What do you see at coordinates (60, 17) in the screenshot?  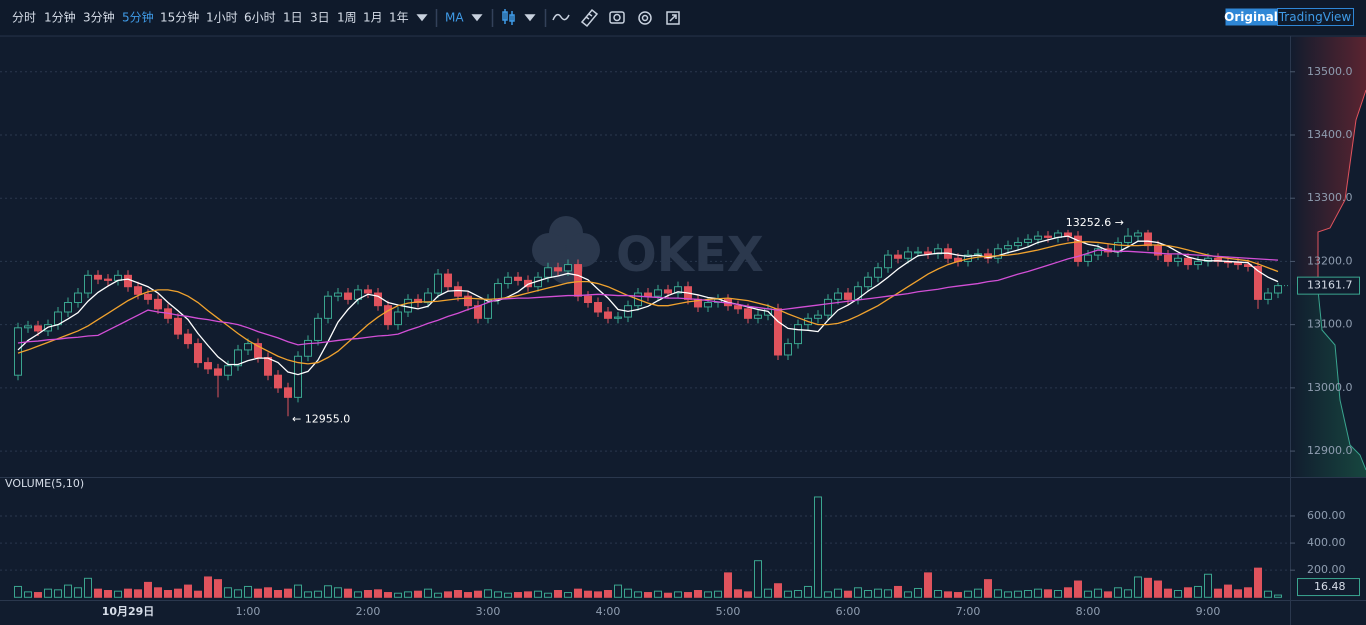 I see `interval-button: 1分钟` at bounding box center [60, 17].